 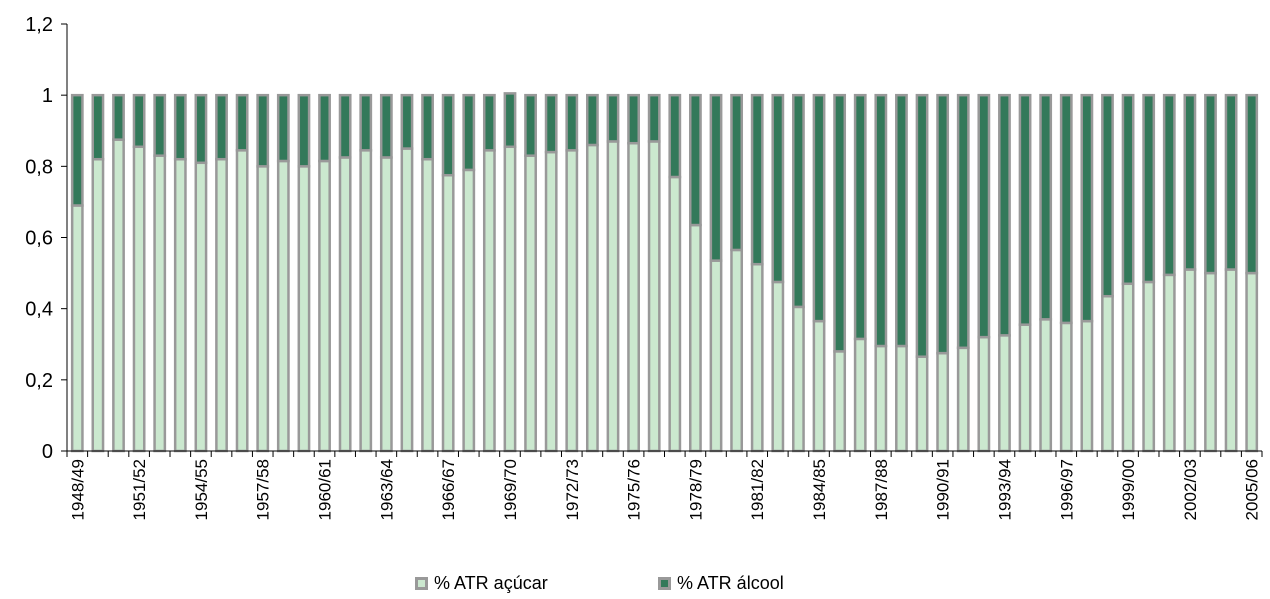 What do you see at coordinates (201, 489) in the screenshot?
I see `x-tick-label: 1954/55` at bounding box center [201, 489].